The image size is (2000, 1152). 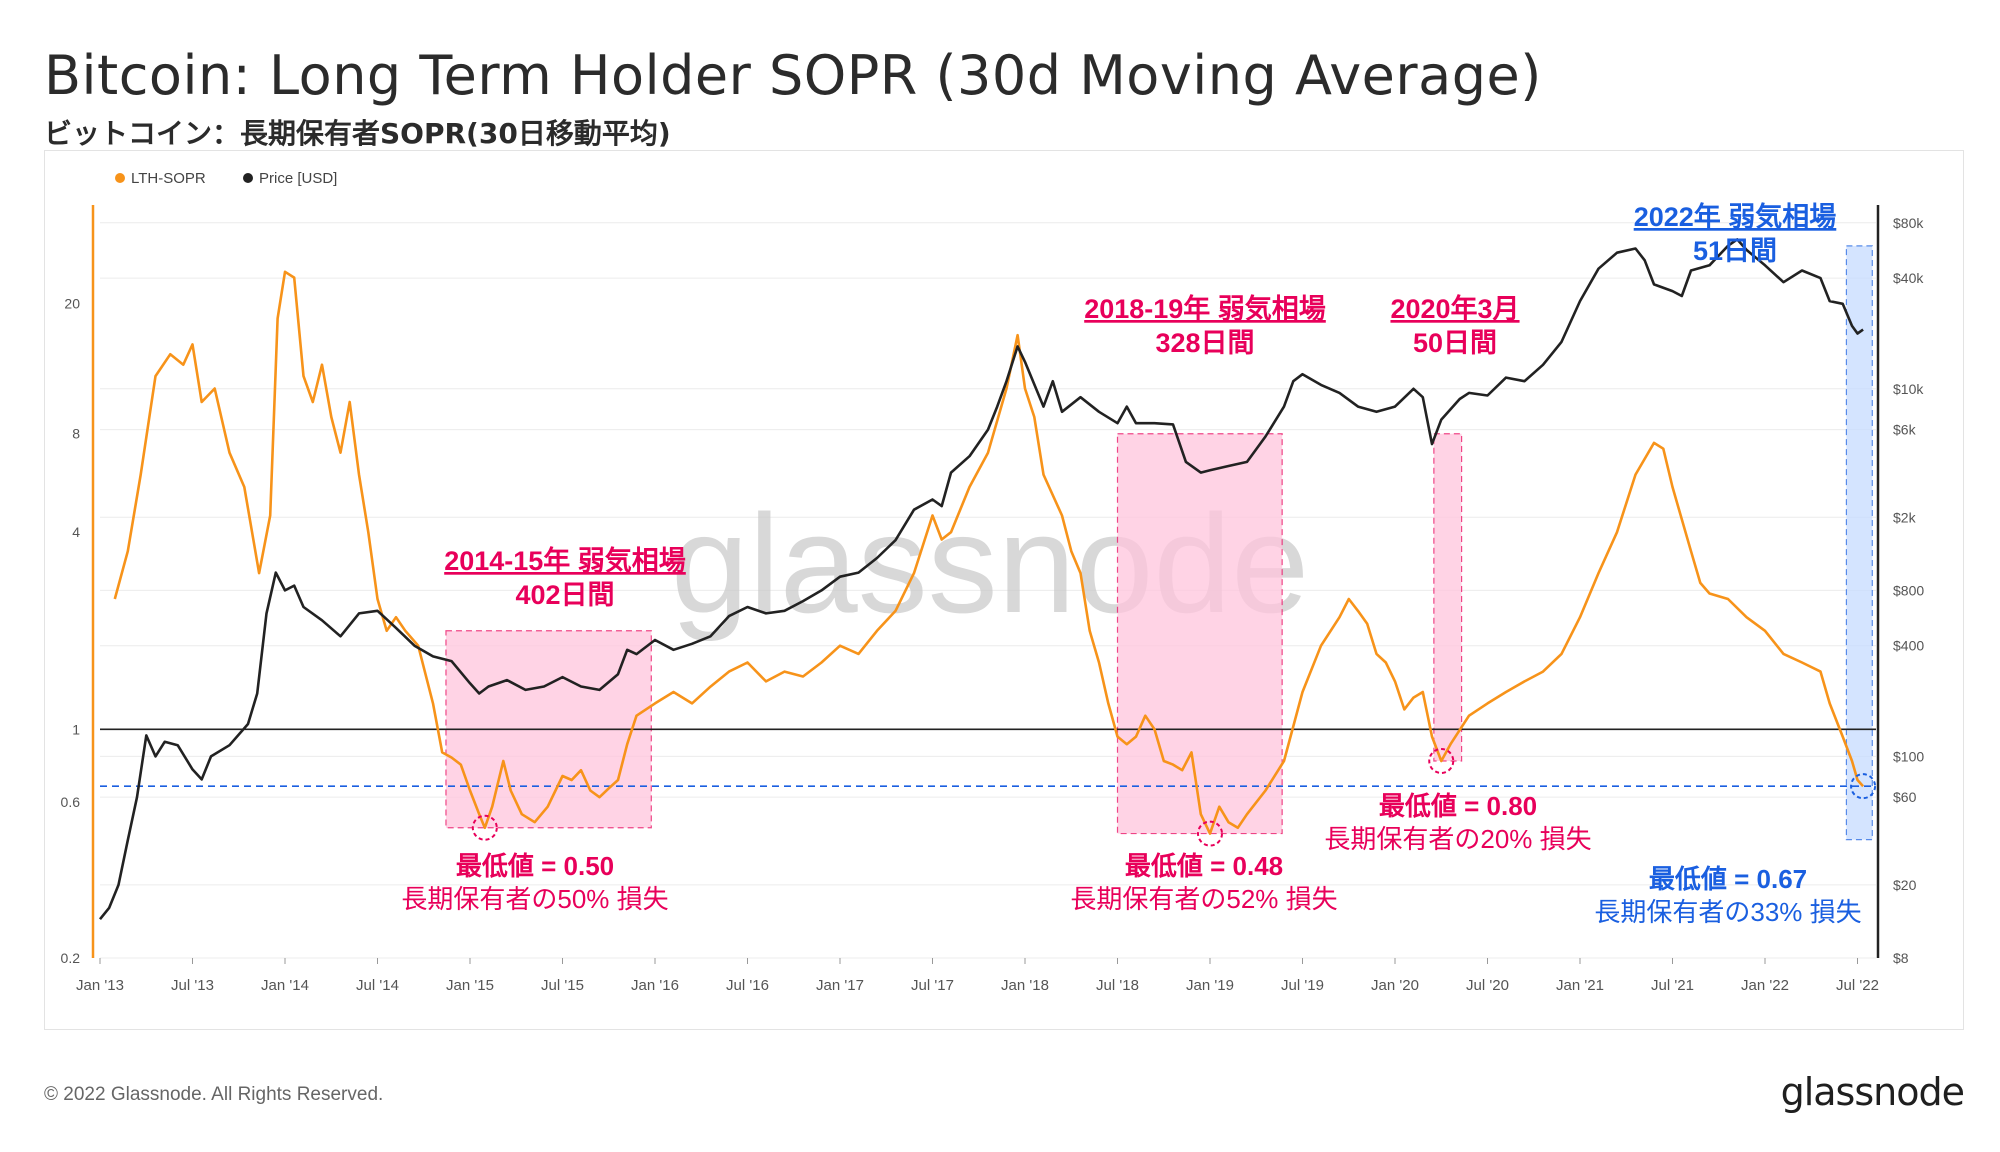 I want to click on zone-title: 2020年3月, so click(x=1454, y=308).